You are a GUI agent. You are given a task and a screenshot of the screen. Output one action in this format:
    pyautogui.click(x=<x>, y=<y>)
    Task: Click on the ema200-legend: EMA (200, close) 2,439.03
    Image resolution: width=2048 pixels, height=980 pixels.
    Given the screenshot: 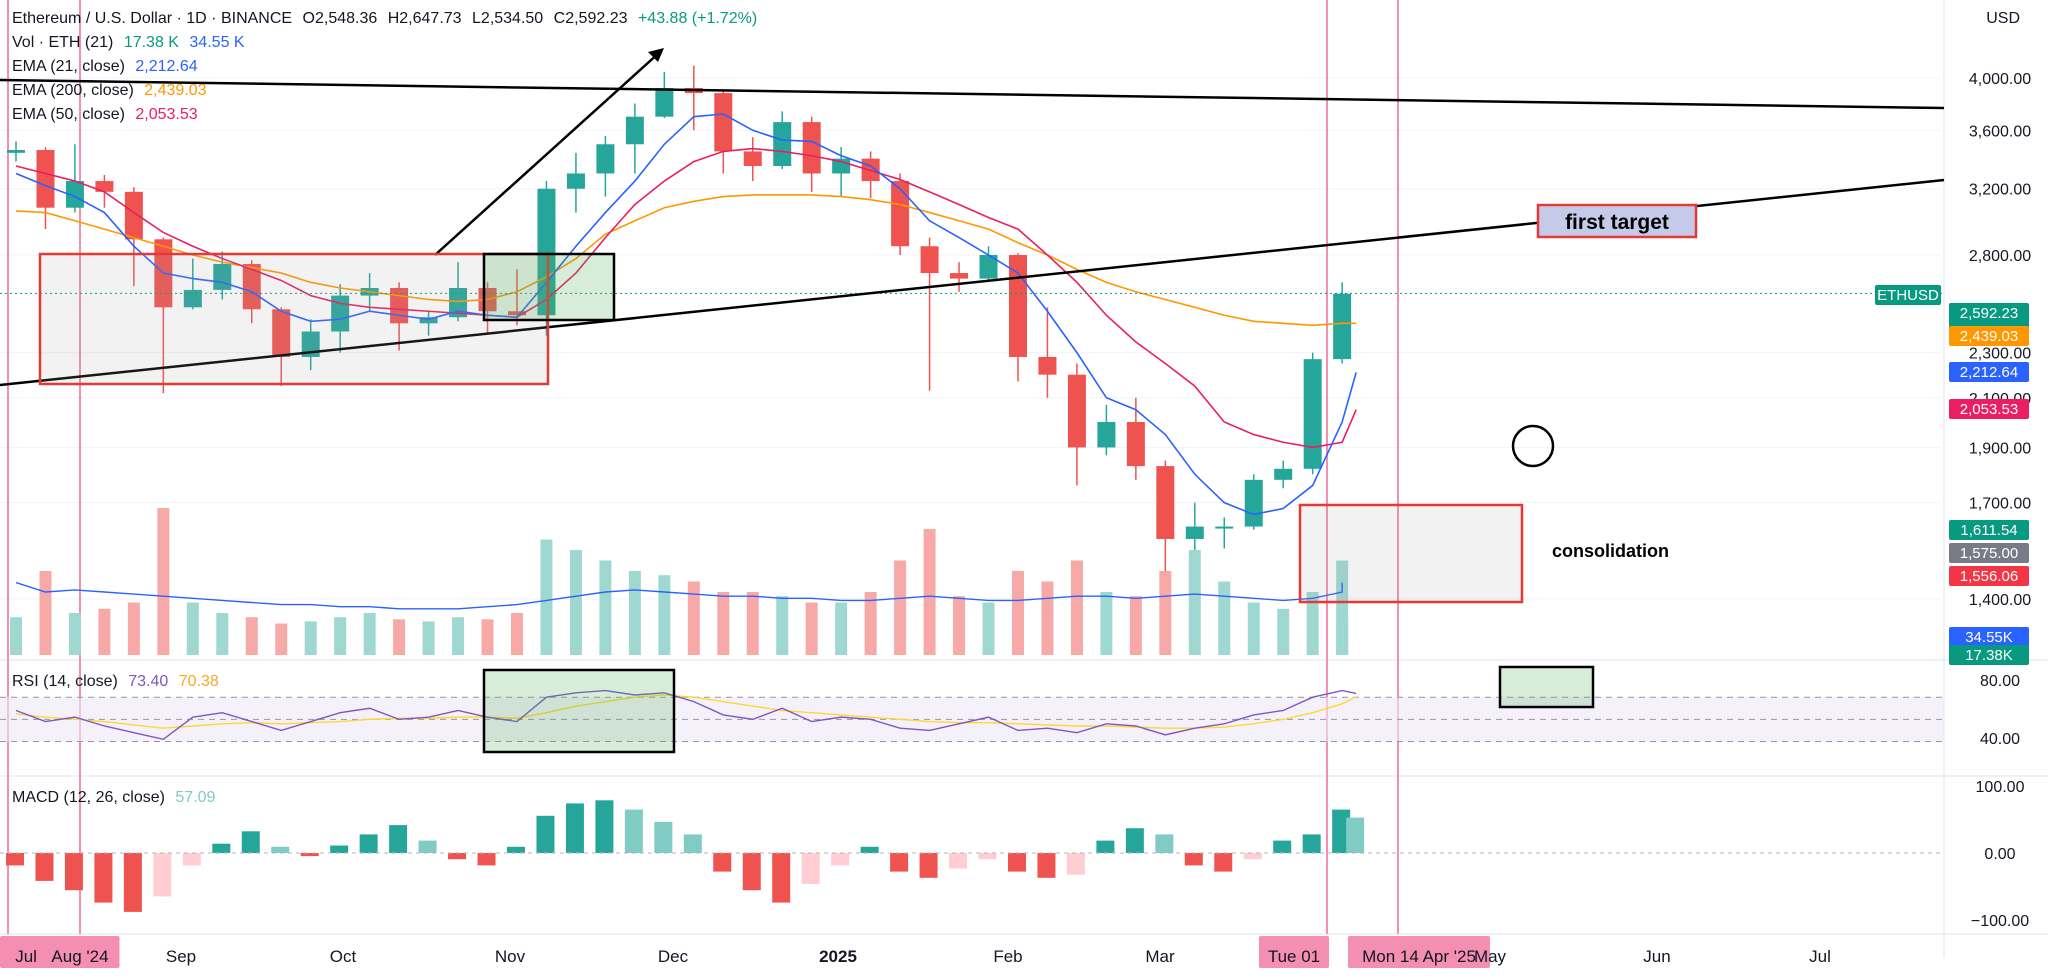 What is the action you would take?
    pyautogui.click(x=112, y=91)
    